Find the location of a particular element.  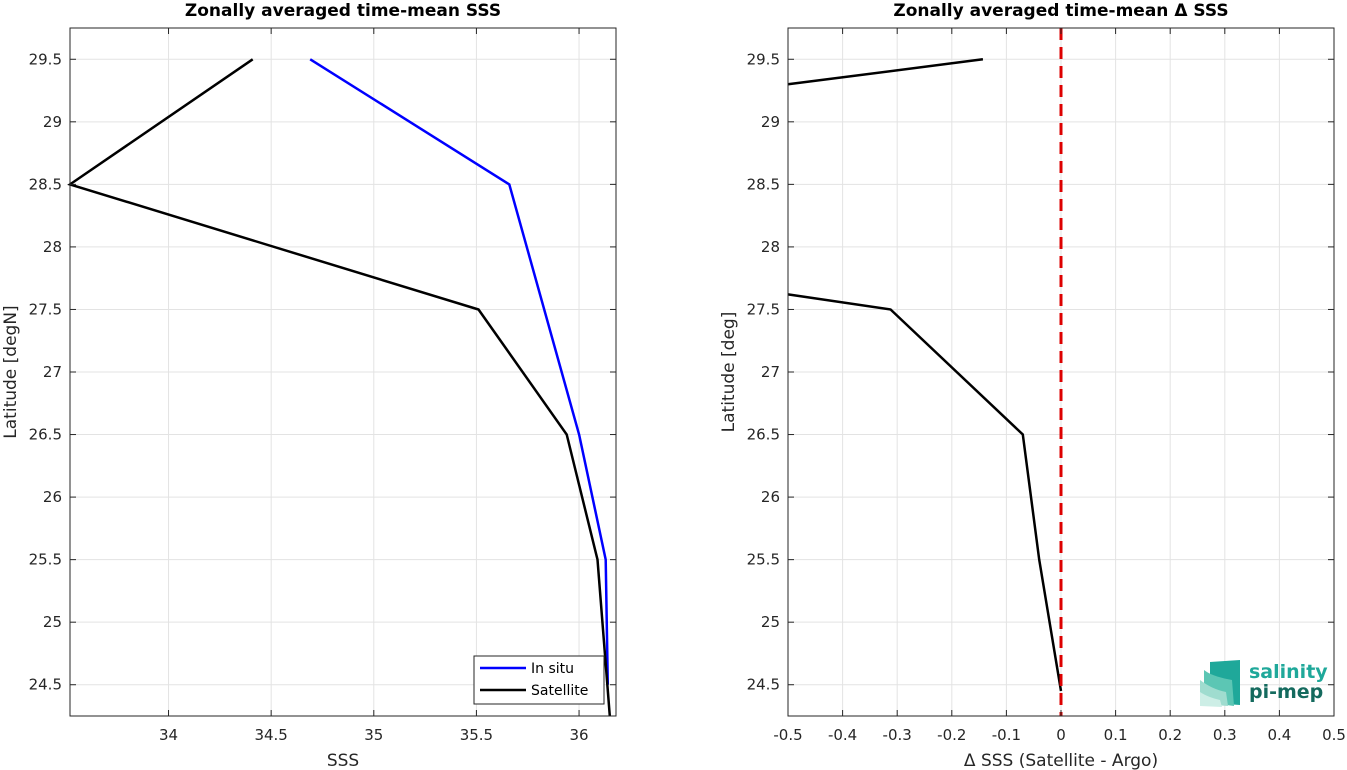

sss-legend: In situ Satellite is located at coordinates (539, 680).